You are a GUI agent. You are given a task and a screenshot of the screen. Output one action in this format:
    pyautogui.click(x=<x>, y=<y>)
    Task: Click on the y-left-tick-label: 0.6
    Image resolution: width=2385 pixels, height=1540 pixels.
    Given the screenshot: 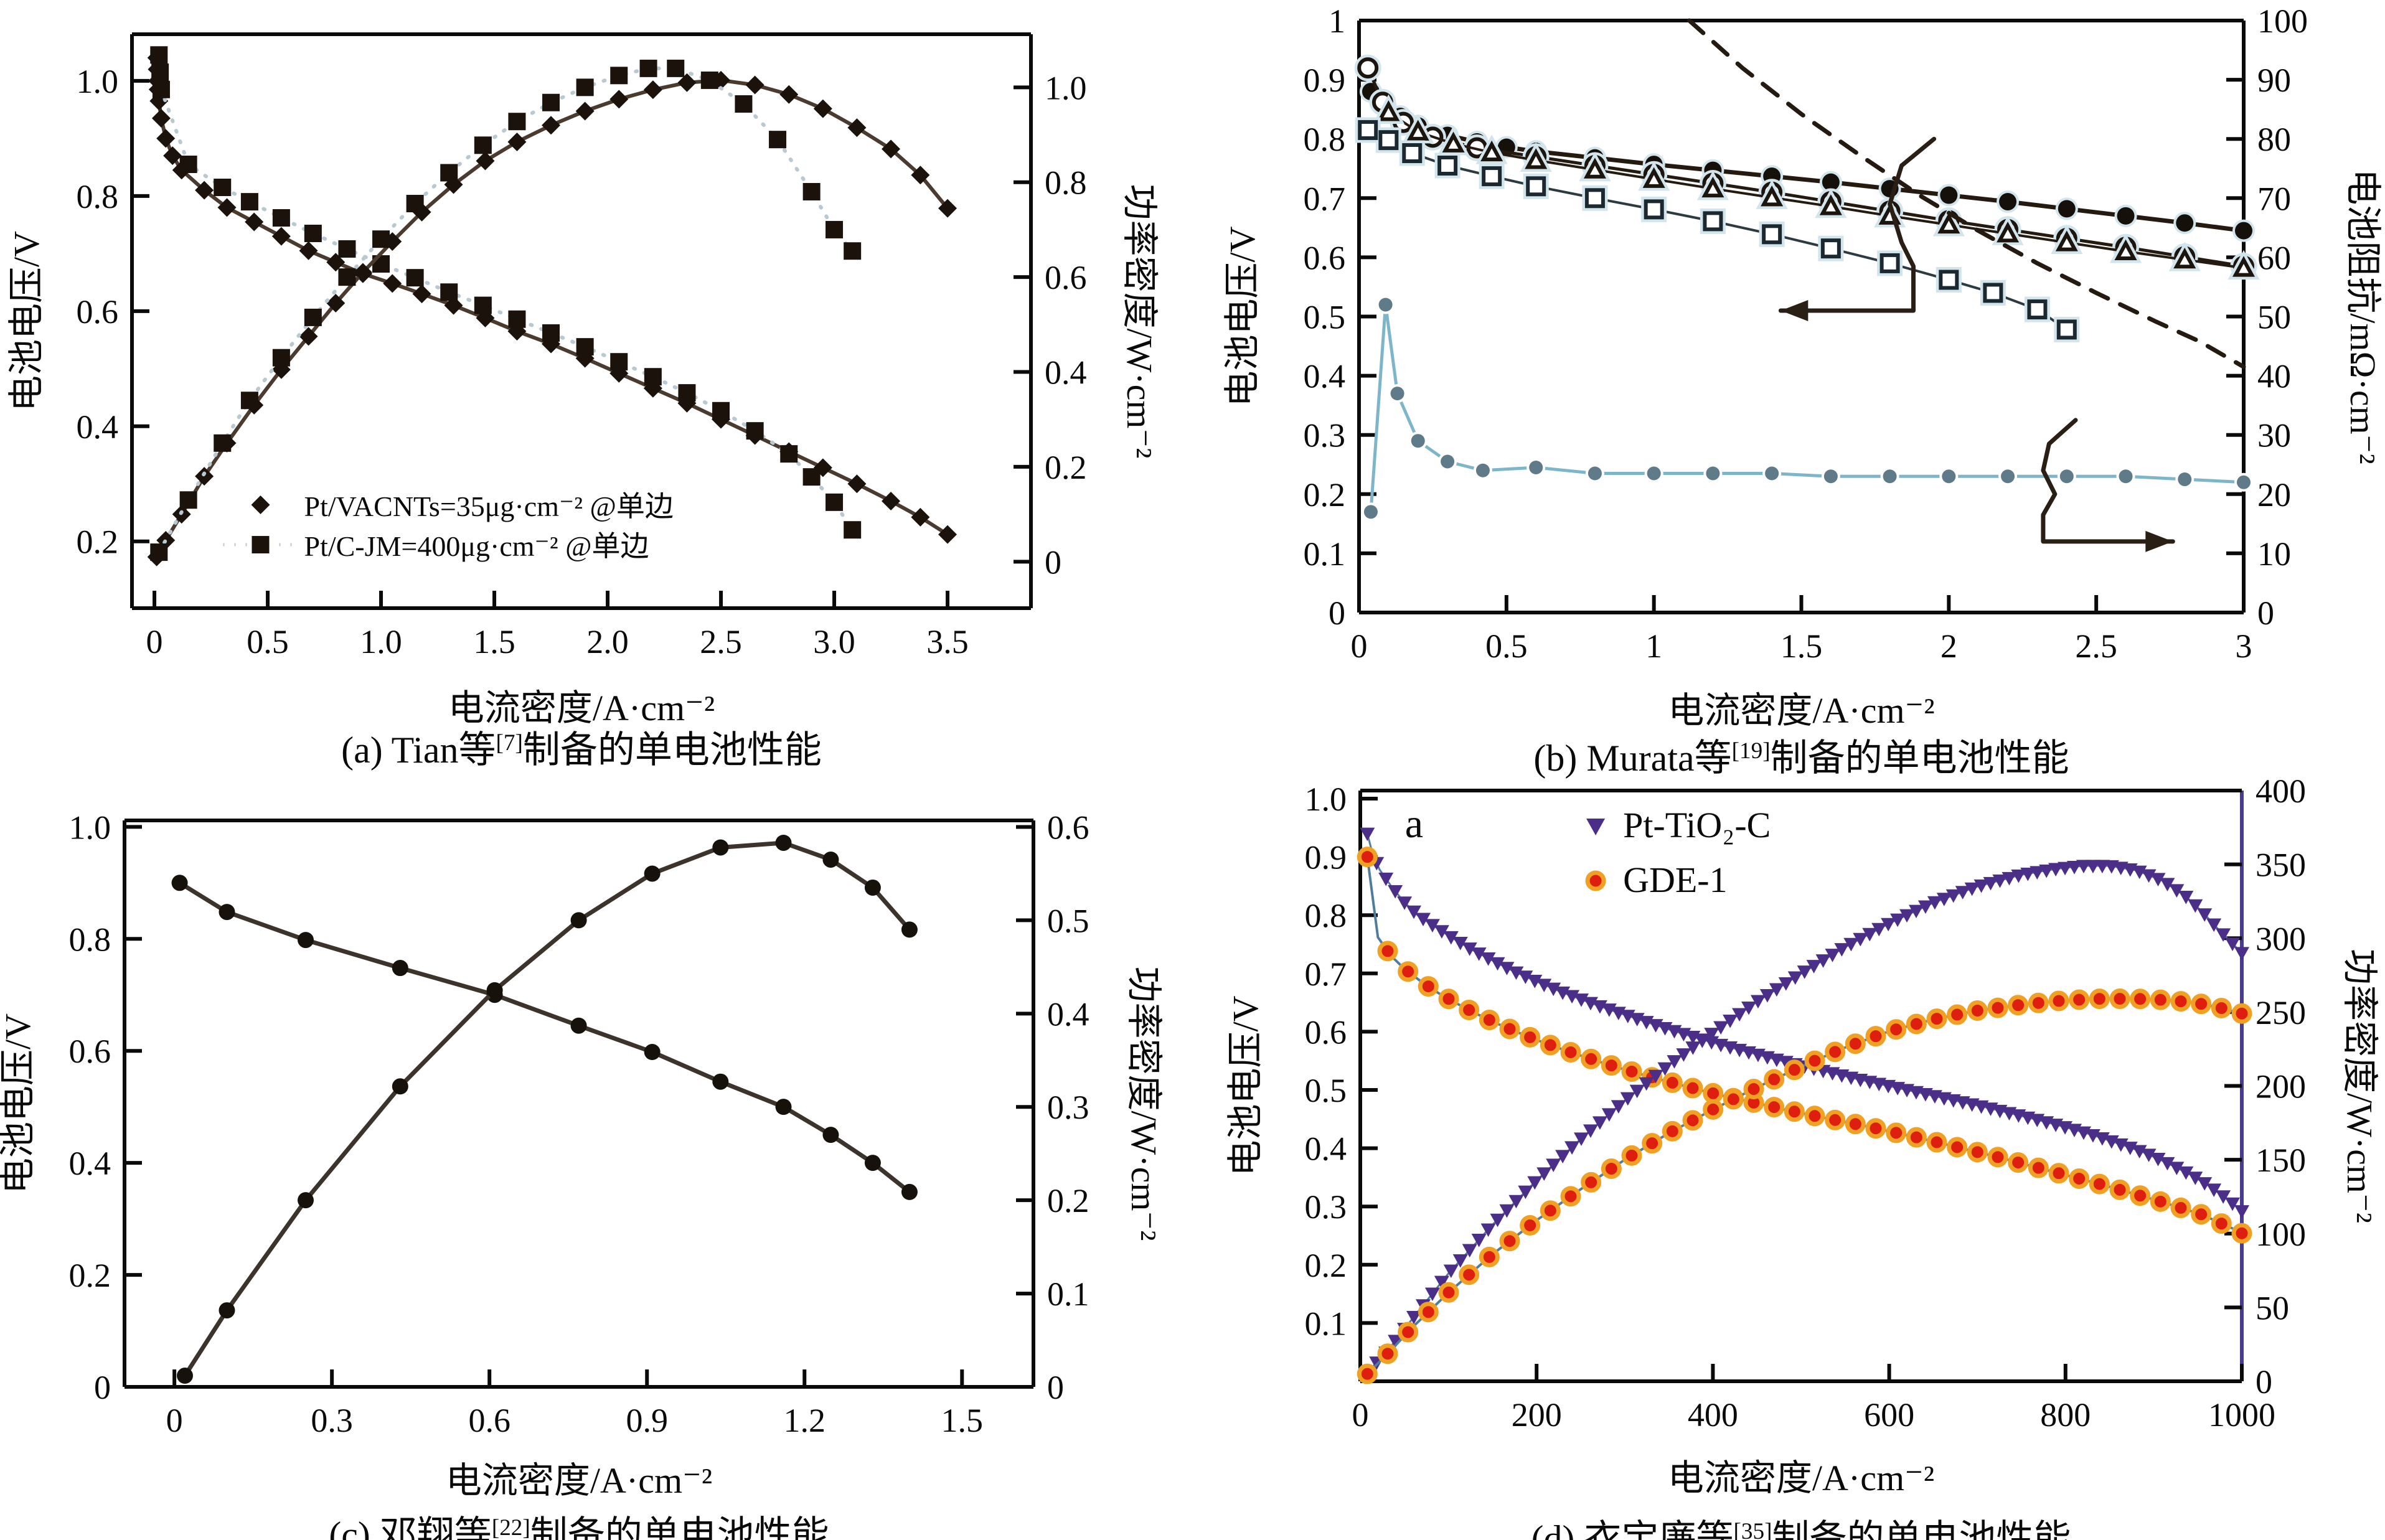 What is the action you would take?
    pyautogui.click(x=90, y=1051)
    